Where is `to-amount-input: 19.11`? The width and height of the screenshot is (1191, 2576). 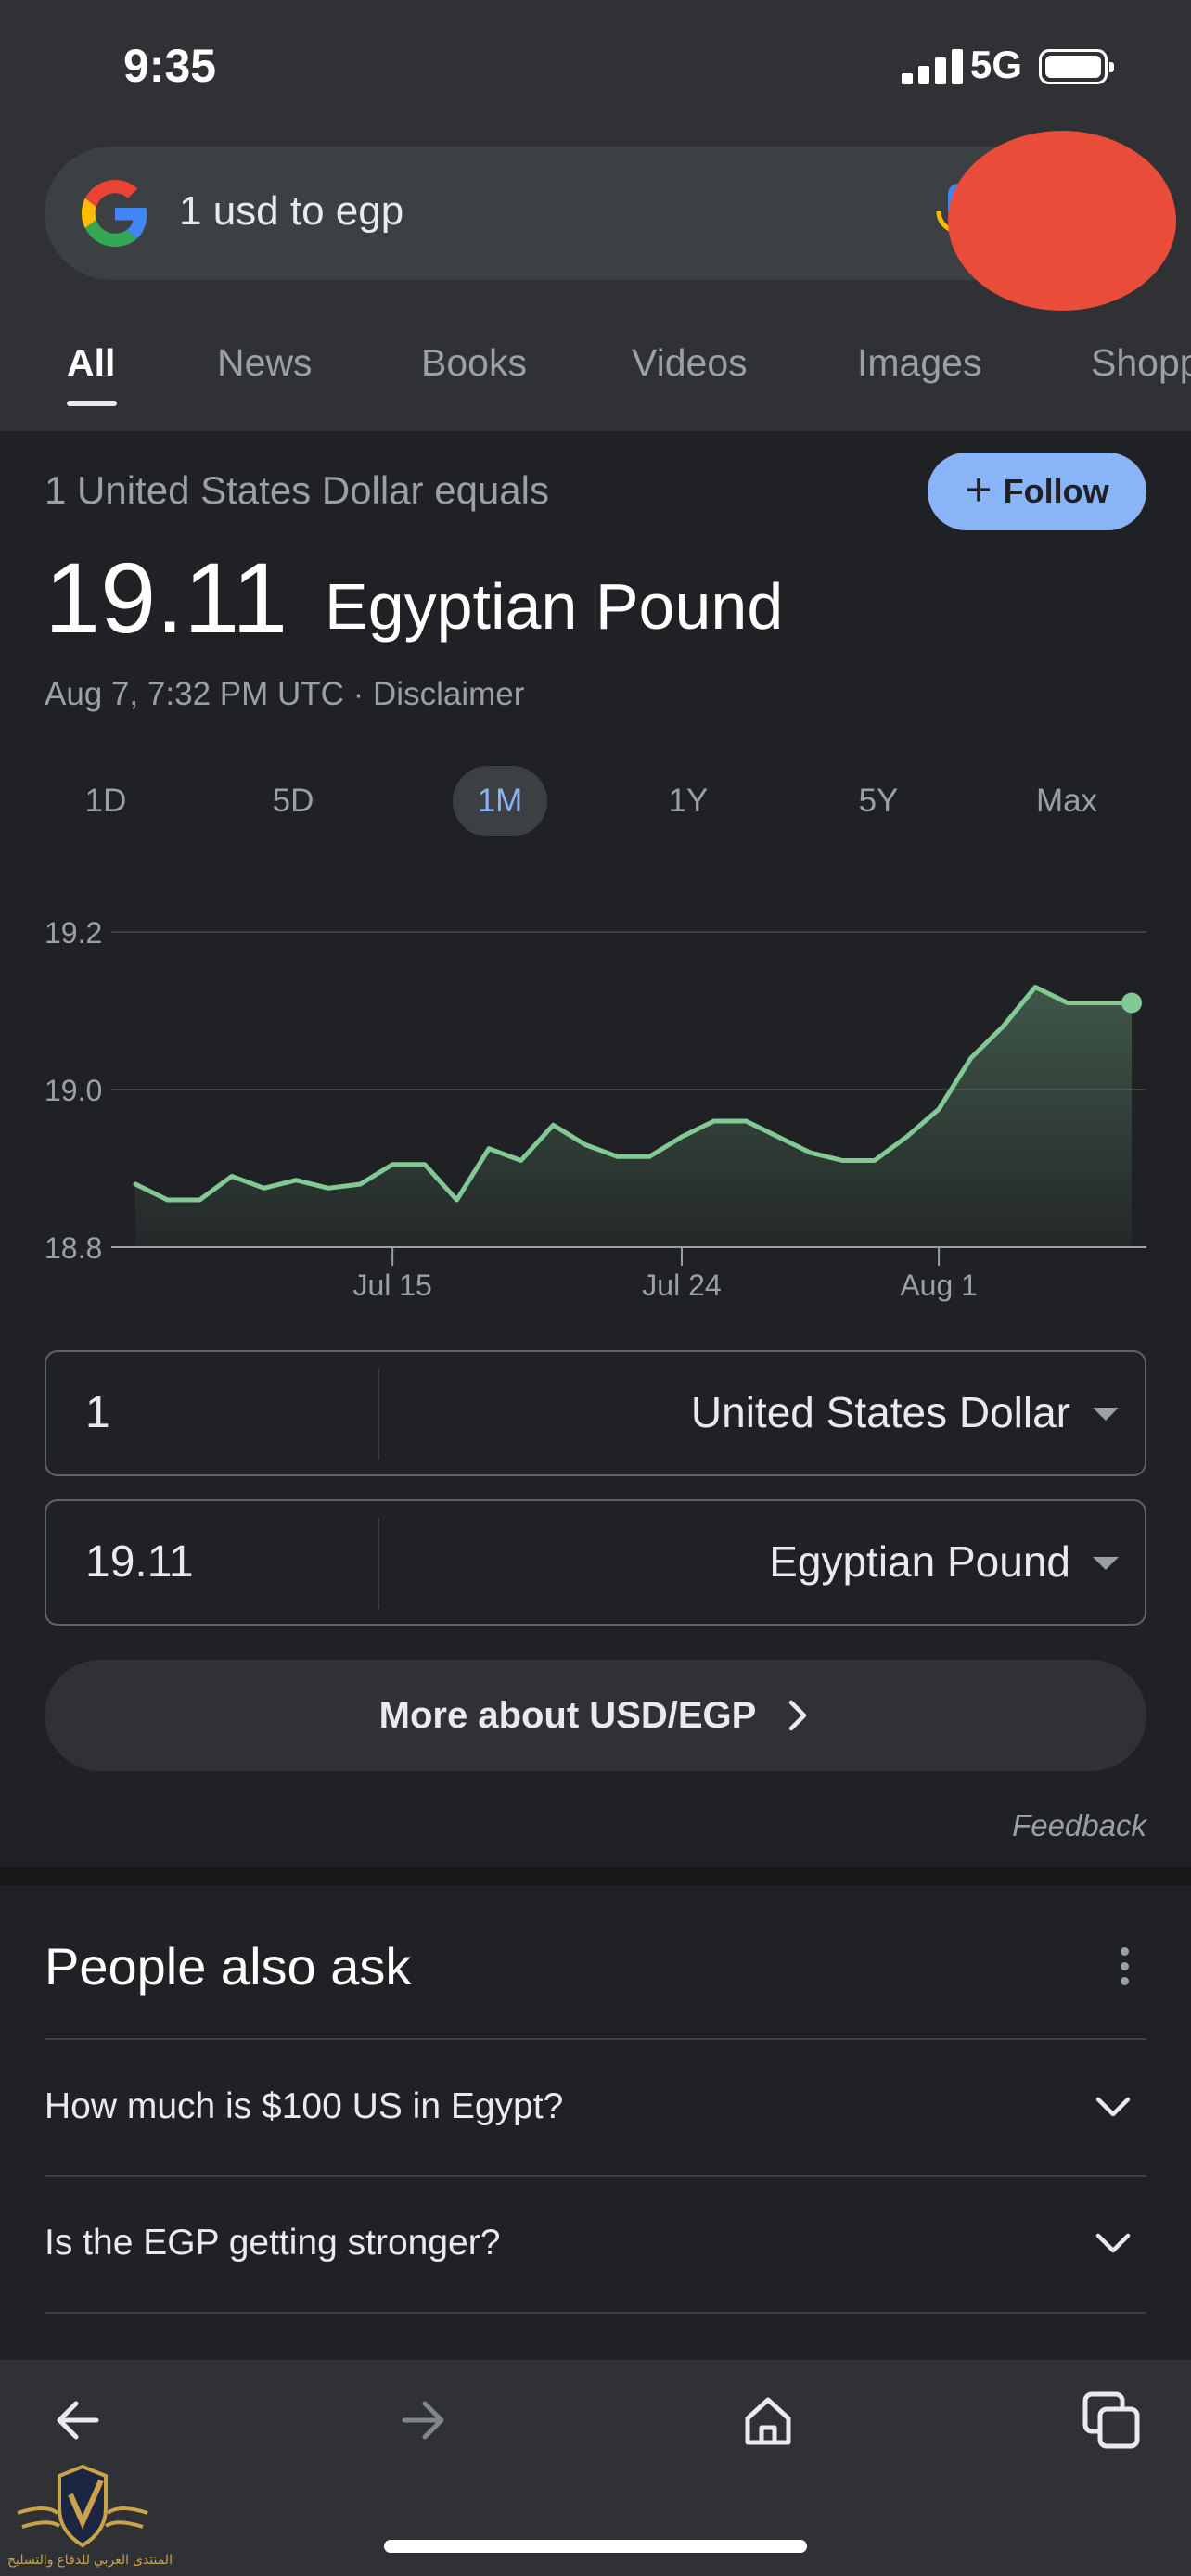 to-amount-input: 19.11 is located at coordinates (139, 1562).